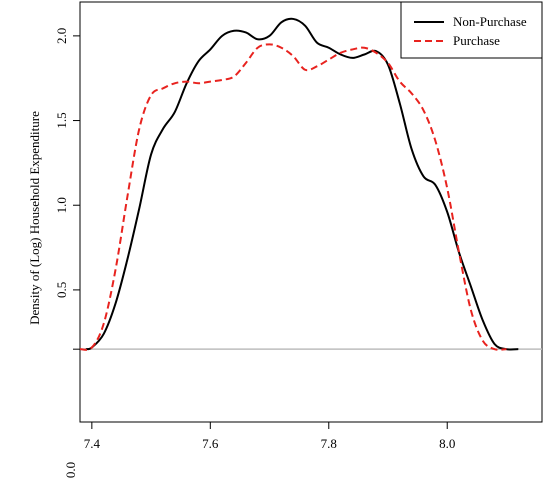 The height and width of the screenshot is (485, 544). What do you see at coordinates (61, 205) in the screenshot?
I see `y-tick-label: 1.0` at bounding box center [61, 205].